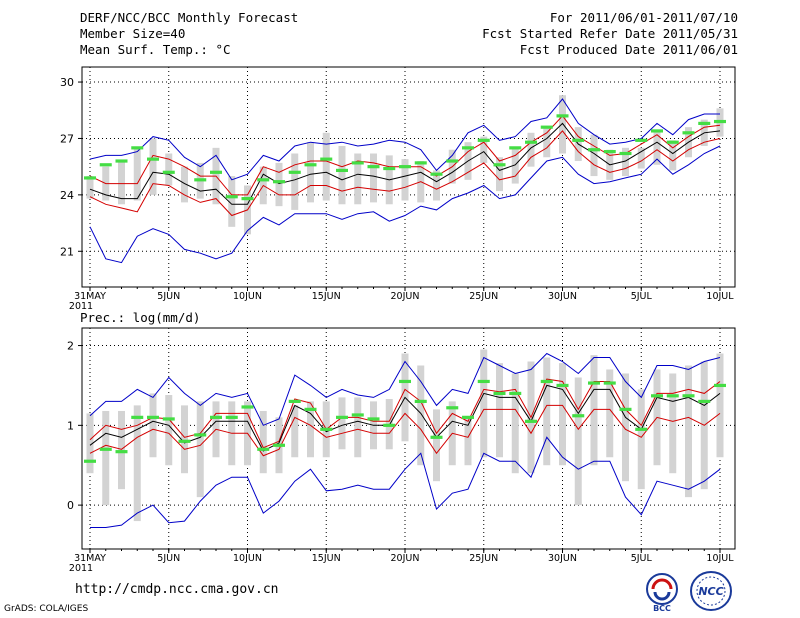 The width and height of the screenshot is (800, 618). I want to click on fcst-produced-date: Fcst Produced Date 2011/06/01, so click(628, 49).